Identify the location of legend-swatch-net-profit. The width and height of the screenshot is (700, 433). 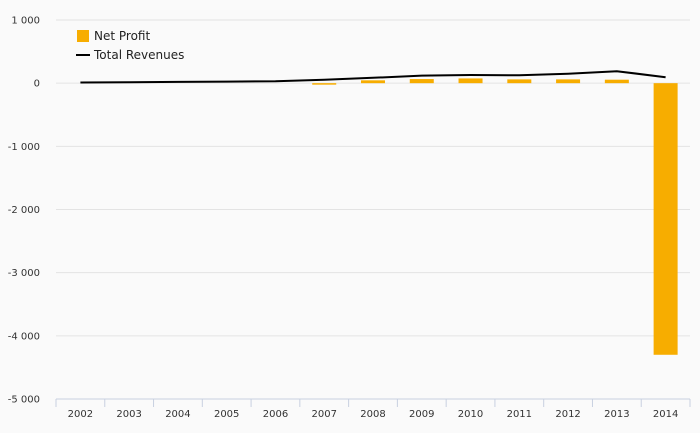
(83, 36).